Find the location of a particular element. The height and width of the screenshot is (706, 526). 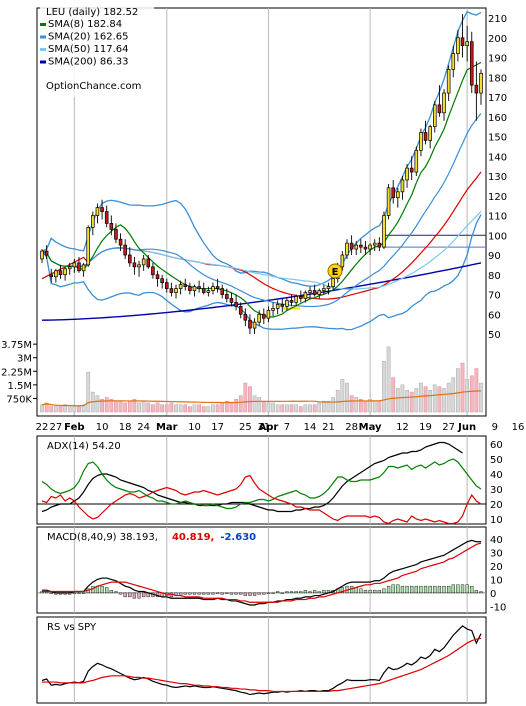

price-tick-label: 80 is located at coordinates (494, 276).